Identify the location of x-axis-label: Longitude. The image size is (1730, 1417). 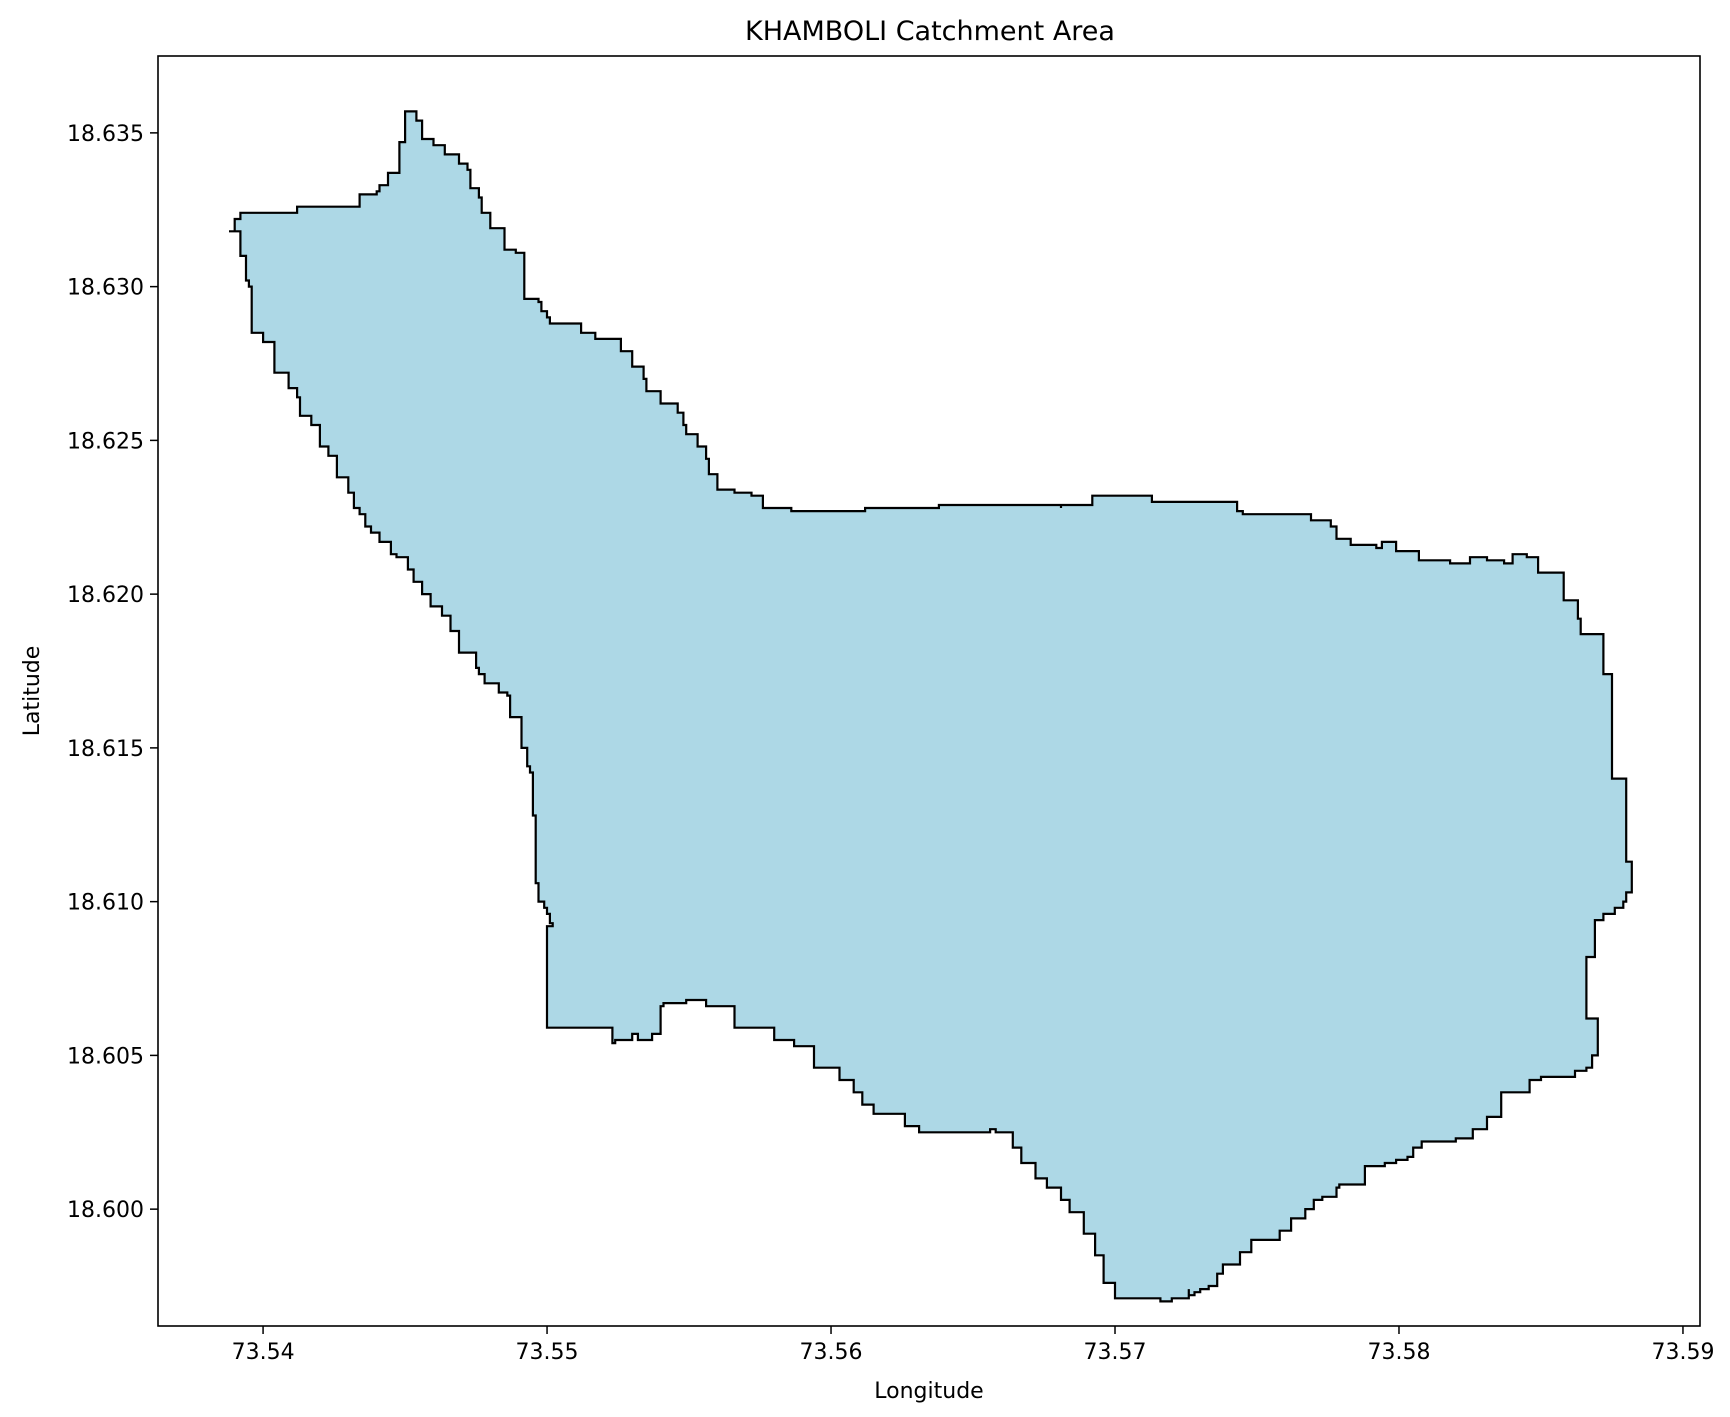
(928, 1391).